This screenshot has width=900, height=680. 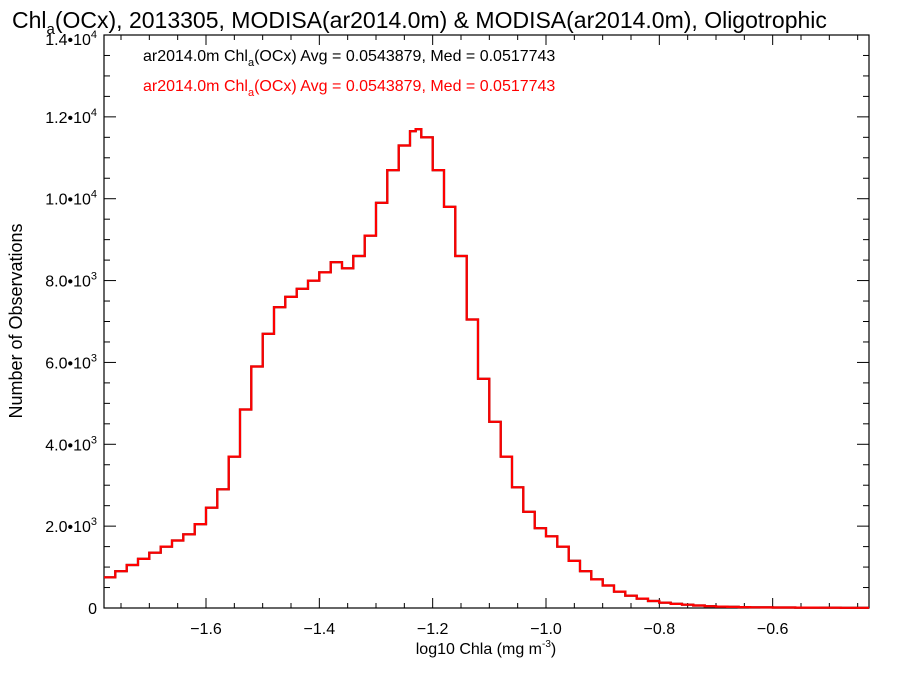 What do you see at coordinates (71, 39) in the screenshot?
I see `y-tick-label: 1.4•104` at bounding box center [71, 39].